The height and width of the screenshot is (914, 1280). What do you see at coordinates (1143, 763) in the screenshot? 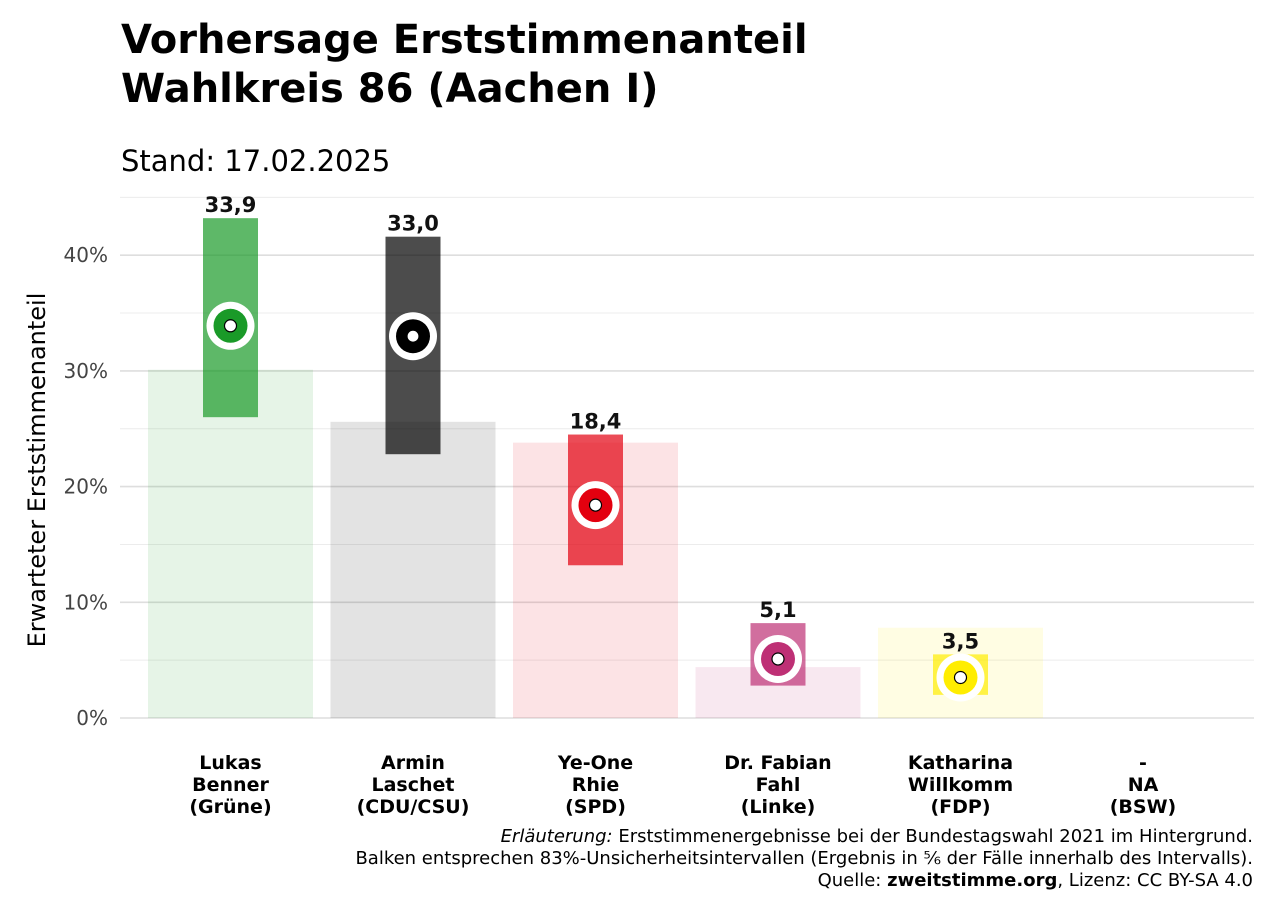
I see `x-tick-label-line1: -` at bounding box center [1143, 763].